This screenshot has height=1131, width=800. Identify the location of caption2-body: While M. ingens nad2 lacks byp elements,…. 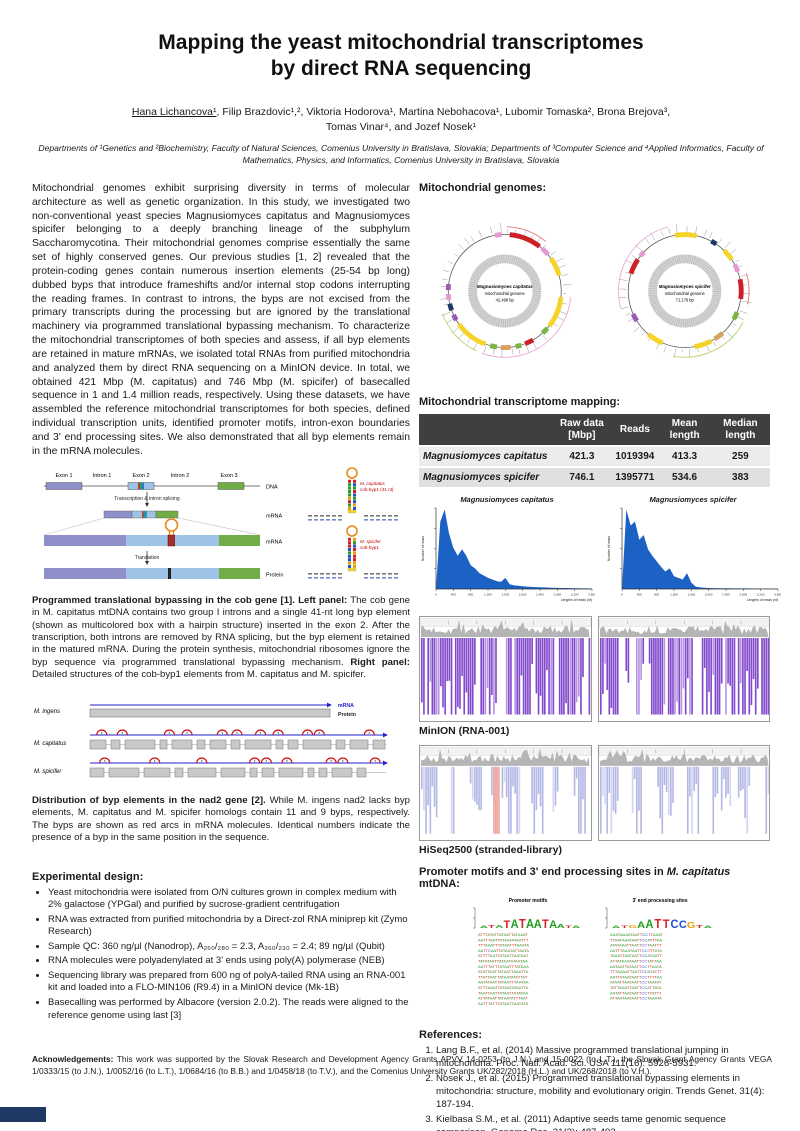
(221, 819).